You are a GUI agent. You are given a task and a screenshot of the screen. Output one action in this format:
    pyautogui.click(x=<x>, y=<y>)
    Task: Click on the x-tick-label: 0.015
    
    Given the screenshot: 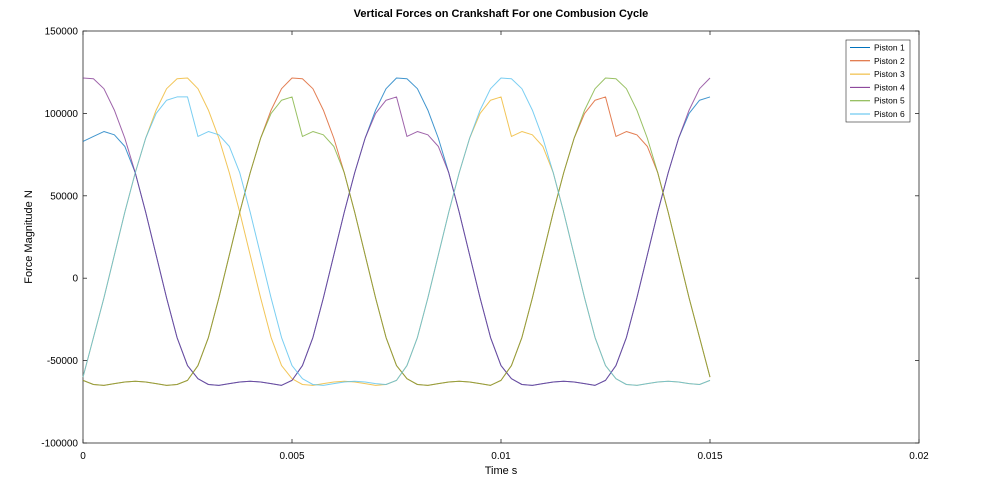 What is the action you would take?
    pyautogui.click(x=709, y=456)
    